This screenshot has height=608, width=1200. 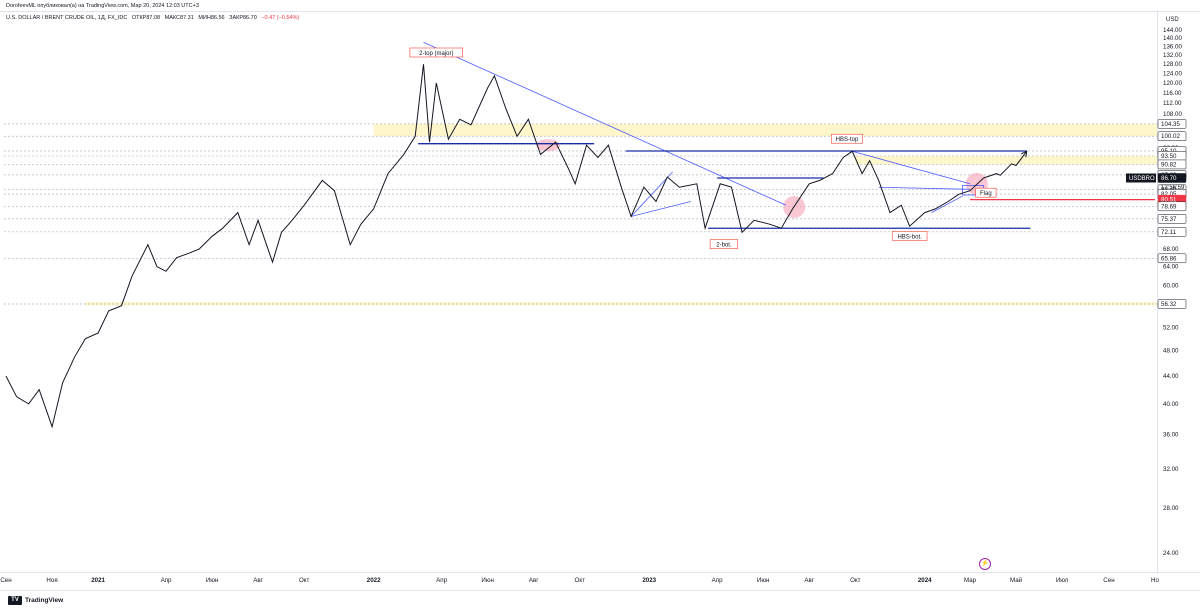 I want to click on x-tick-label: Ноя, so click(x=51, y=580).